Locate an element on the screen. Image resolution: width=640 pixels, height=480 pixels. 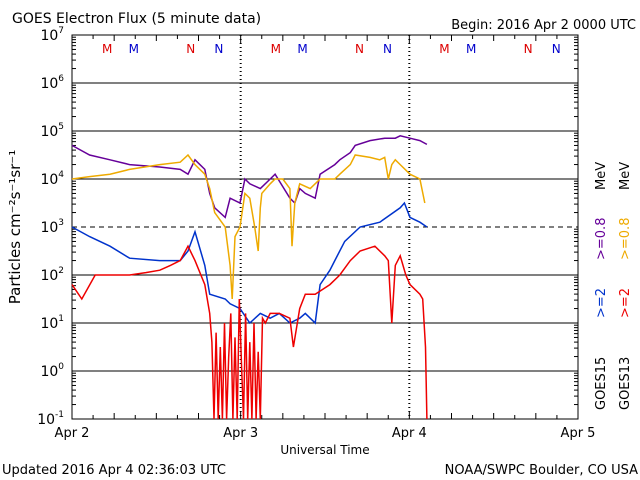
legend-goes13: GOES13 is located at coordinates (625, 383).